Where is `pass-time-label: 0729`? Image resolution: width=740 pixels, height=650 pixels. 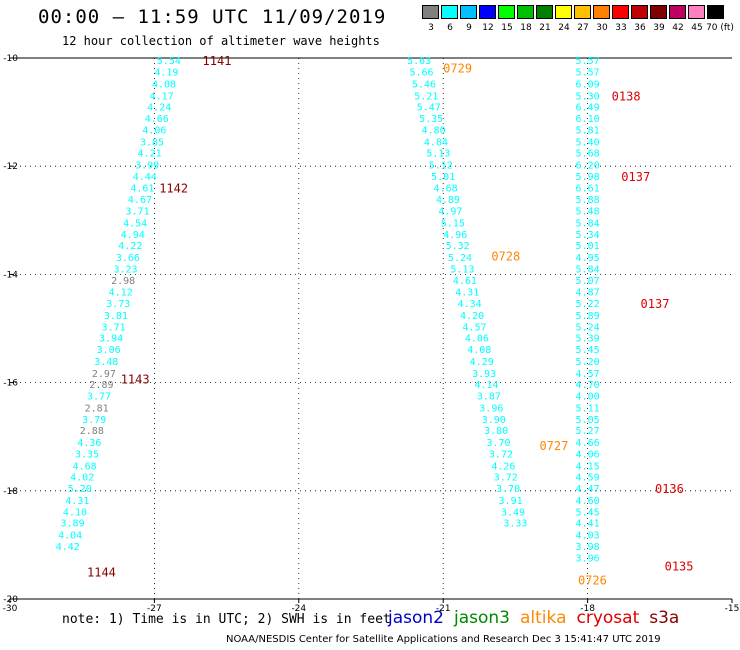 pass-time-label: 0729 is located at coordinates (457, 69).